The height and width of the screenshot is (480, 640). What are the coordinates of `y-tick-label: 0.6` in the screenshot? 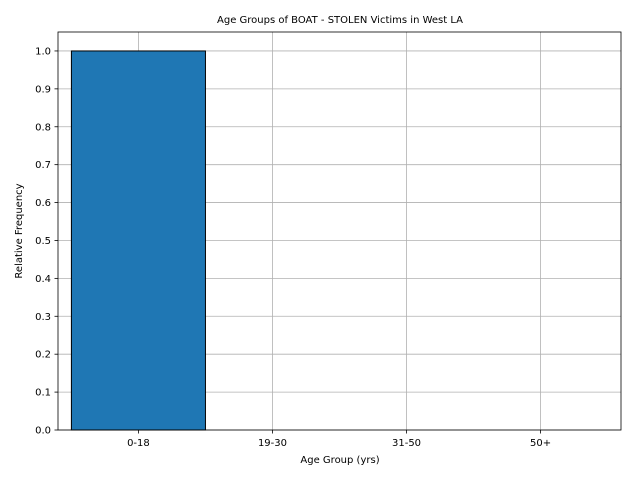 It's located at (43, 203).